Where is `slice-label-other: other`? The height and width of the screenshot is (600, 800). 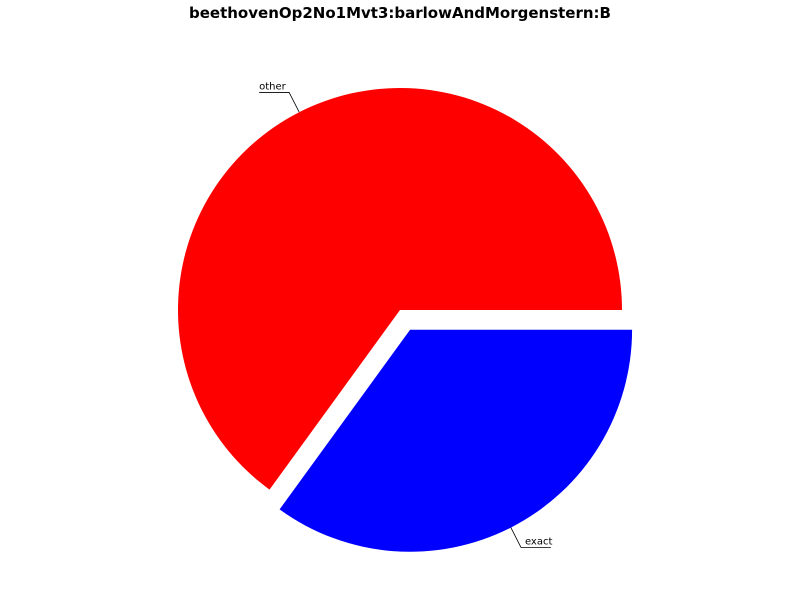
slice-label-other: other is located at coordinates (273, 86).